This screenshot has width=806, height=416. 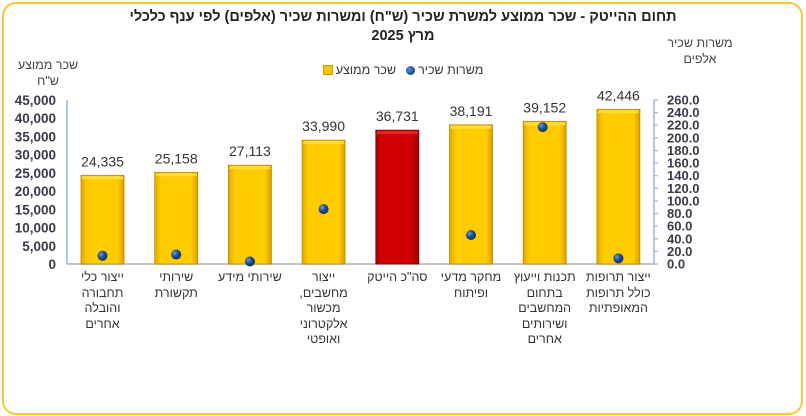 What do you see at coordinates (700, 51) in the screenshot?
I see `right-axis-title: משרות שכיר אלפים` at bounding box center [700, 51].